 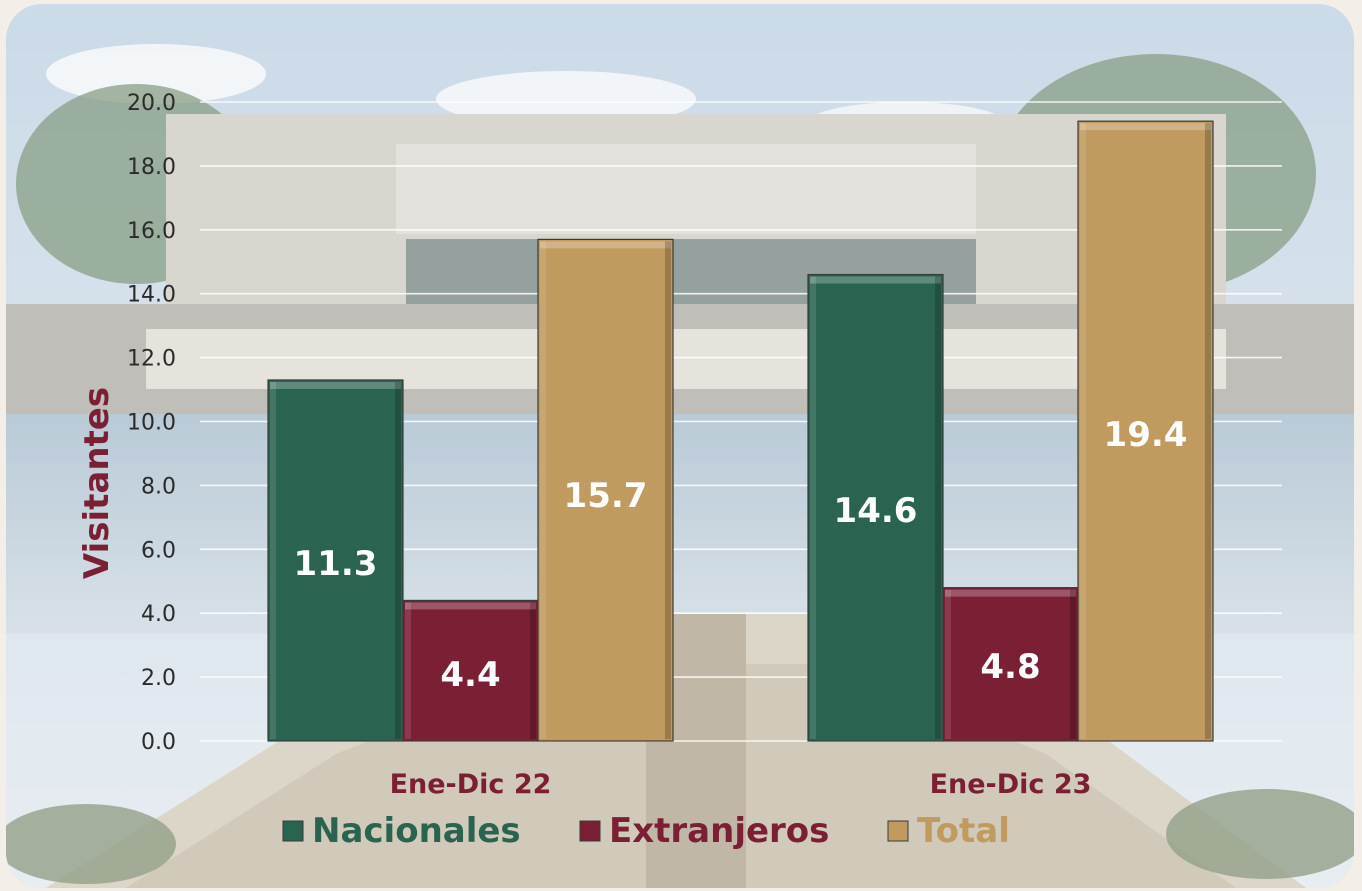 I want to click on category-label: Ene-Dic 23, so click(x=1011, y=784).